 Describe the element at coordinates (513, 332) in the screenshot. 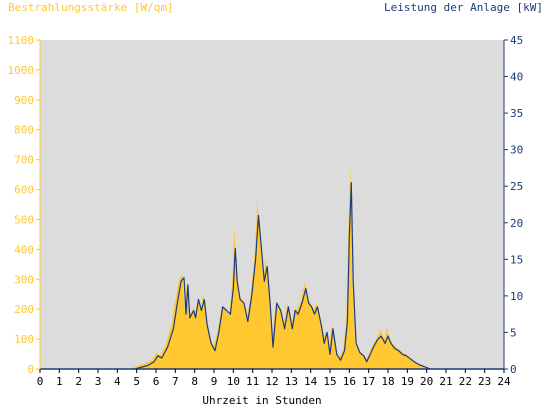

I see `right-tick-label: 5` at that location.